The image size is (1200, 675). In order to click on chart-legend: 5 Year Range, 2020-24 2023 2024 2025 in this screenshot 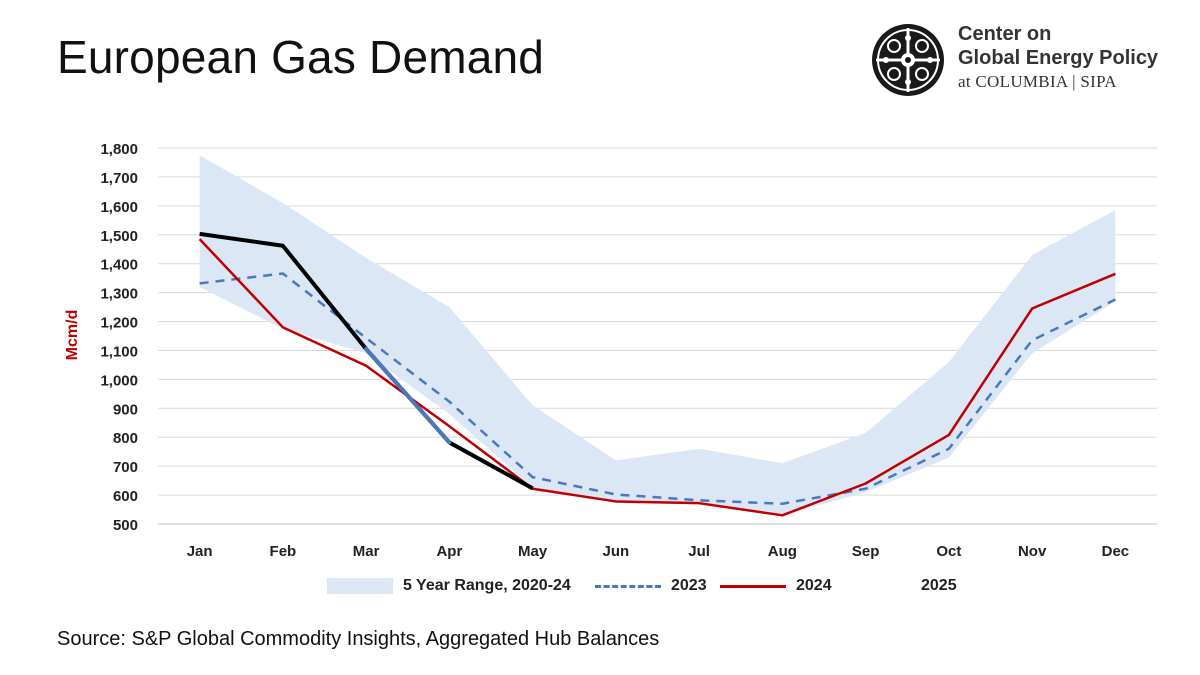, I will do `click(600, 586)`.